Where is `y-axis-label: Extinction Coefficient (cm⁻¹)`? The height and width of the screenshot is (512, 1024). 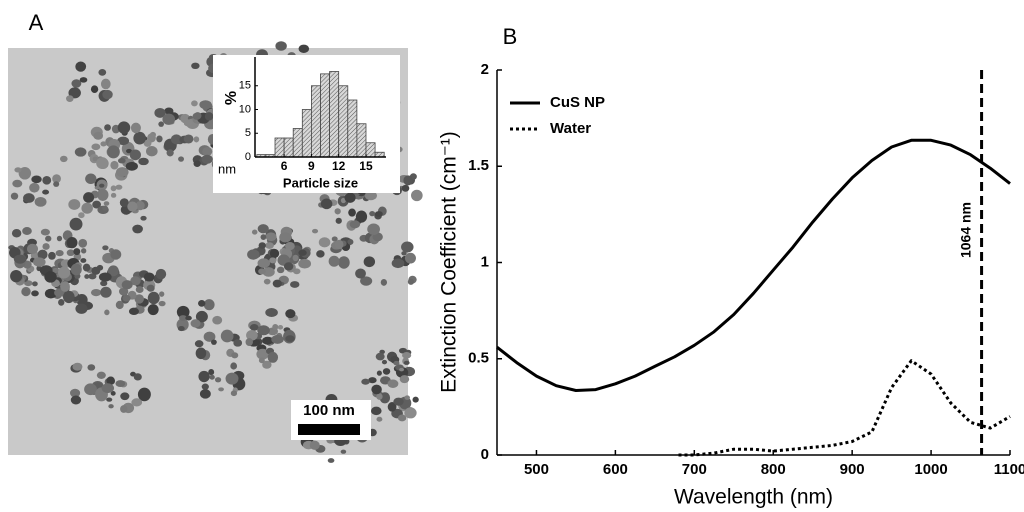 y-axis-label: Extinction Coefficient (cm⁻¹) is located at coordinates (449, 262).